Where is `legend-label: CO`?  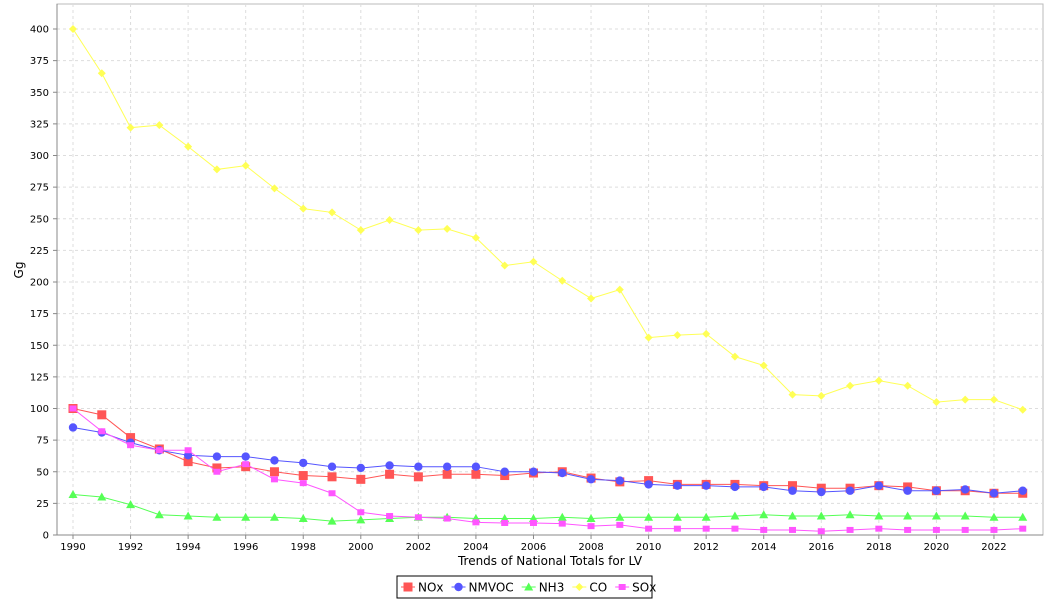 legend-label: CO is located at coordinates (598, 588).